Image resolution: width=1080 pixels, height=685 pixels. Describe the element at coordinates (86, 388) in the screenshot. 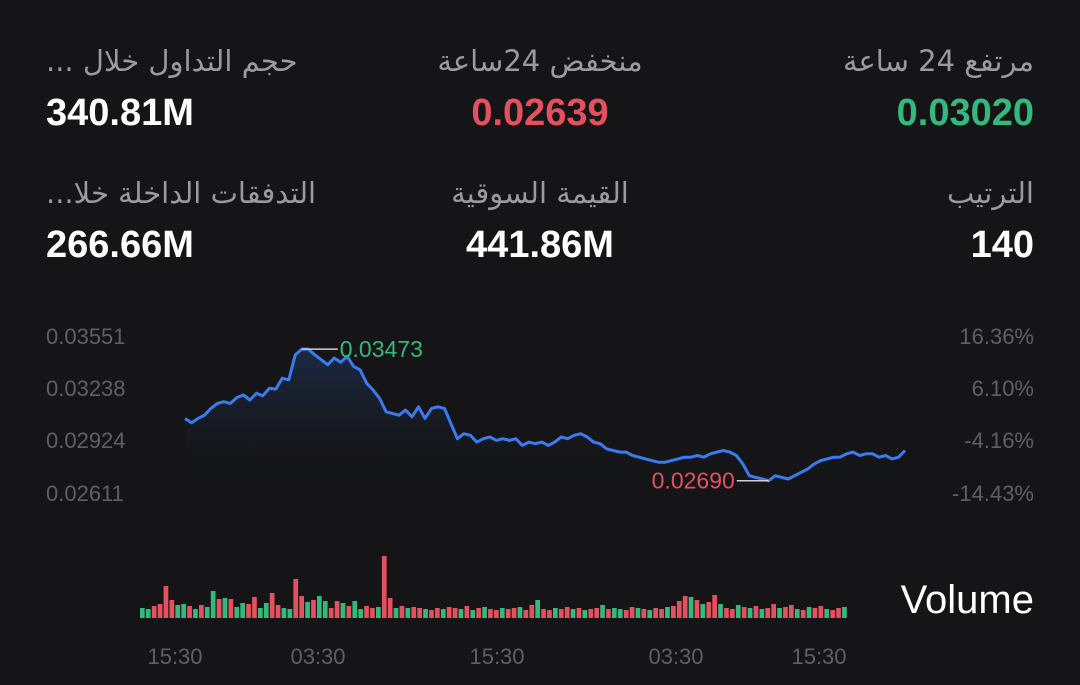

I see `left-tick-label: 0.03238` at that location.